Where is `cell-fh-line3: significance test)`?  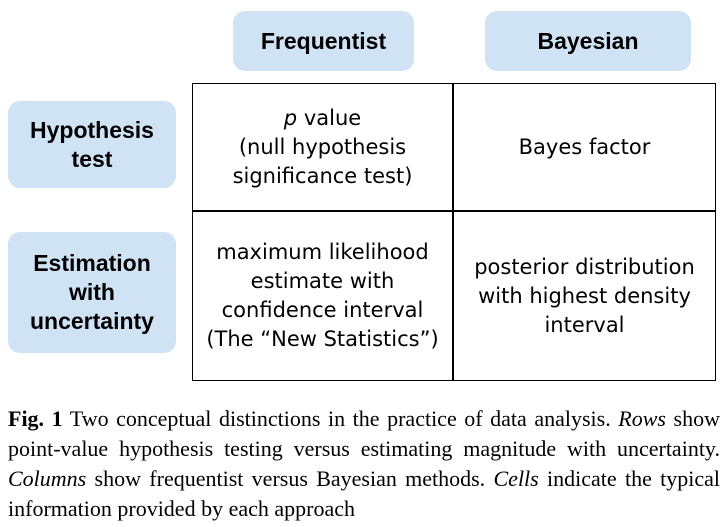 cell-fh-line3: significance test) is located at coordinates (322, 175).